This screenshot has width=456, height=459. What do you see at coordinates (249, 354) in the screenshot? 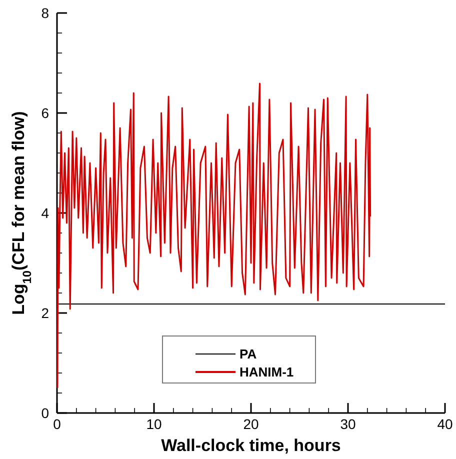
I see `legend-label: PA` at bounding box center [249, 354].